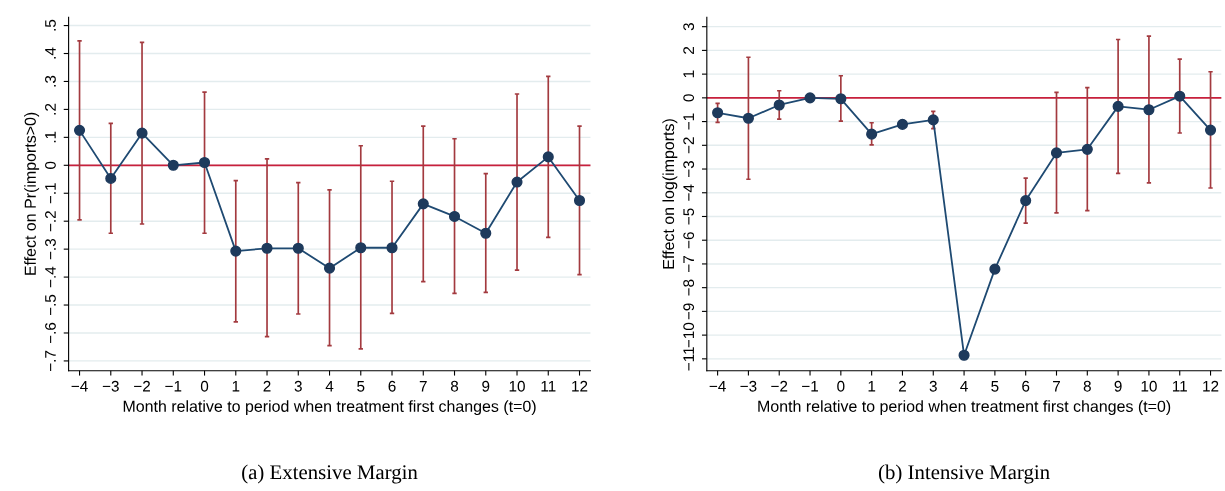 This screenshot has height=491, width=1225. Describe the element at coordinates (688, 121) in the screenshot. I see `y-tick-label: −1` at that location.